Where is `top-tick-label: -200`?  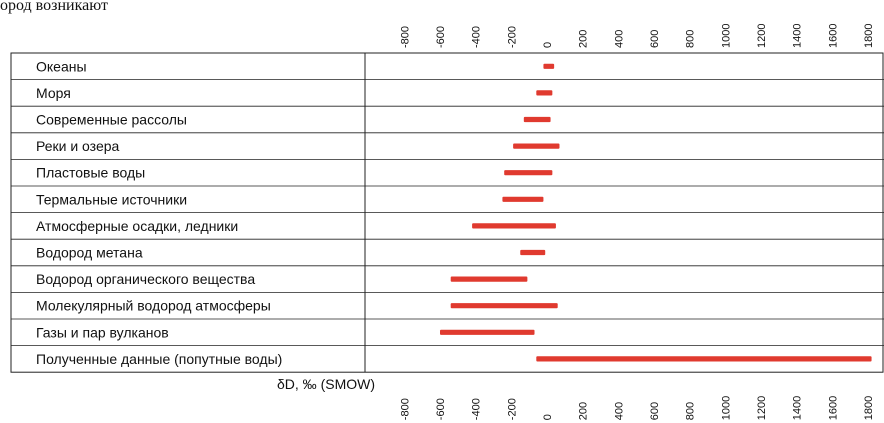
top-tick-label: -200 is located at coordinates (512, 37).